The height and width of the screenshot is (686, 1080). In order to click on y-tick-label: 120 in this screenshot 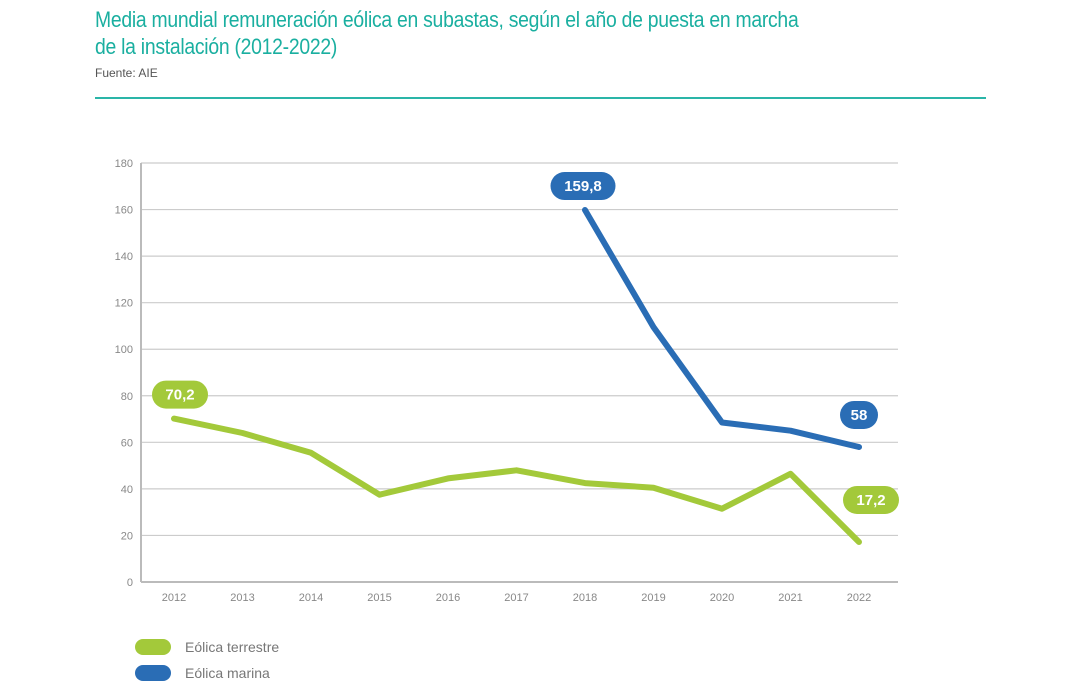, I will do `click(124, 304)`.